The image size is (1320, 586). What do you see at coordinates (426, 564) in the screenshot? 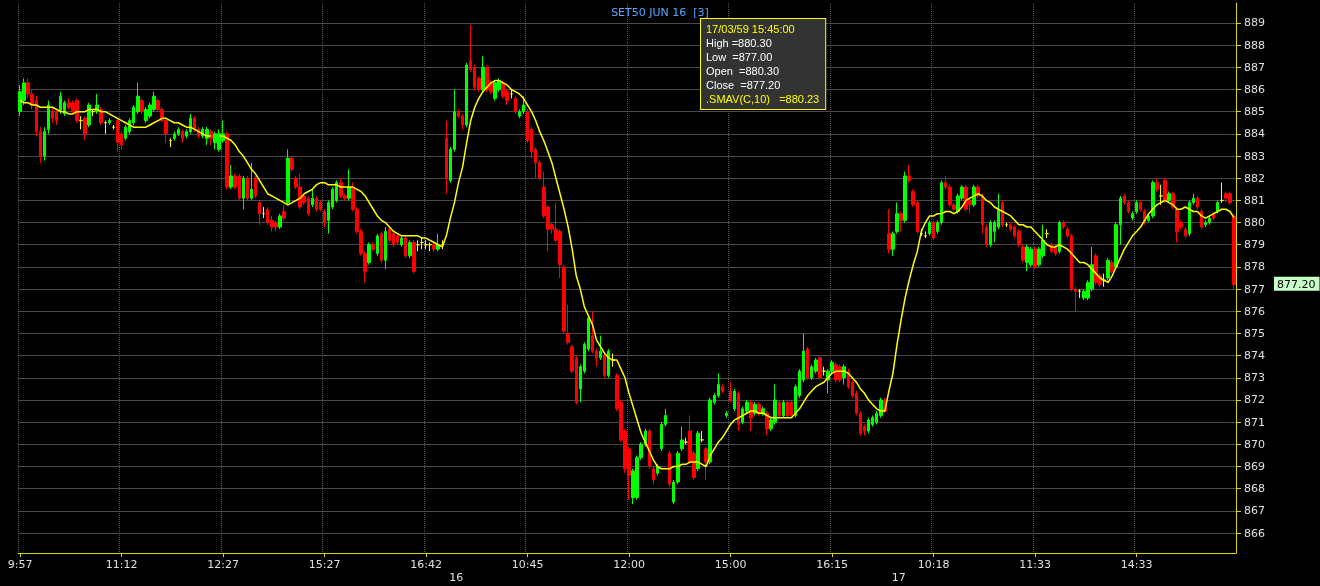
I see `x-tick-label: 16:42` at bounding box center [426, 564].